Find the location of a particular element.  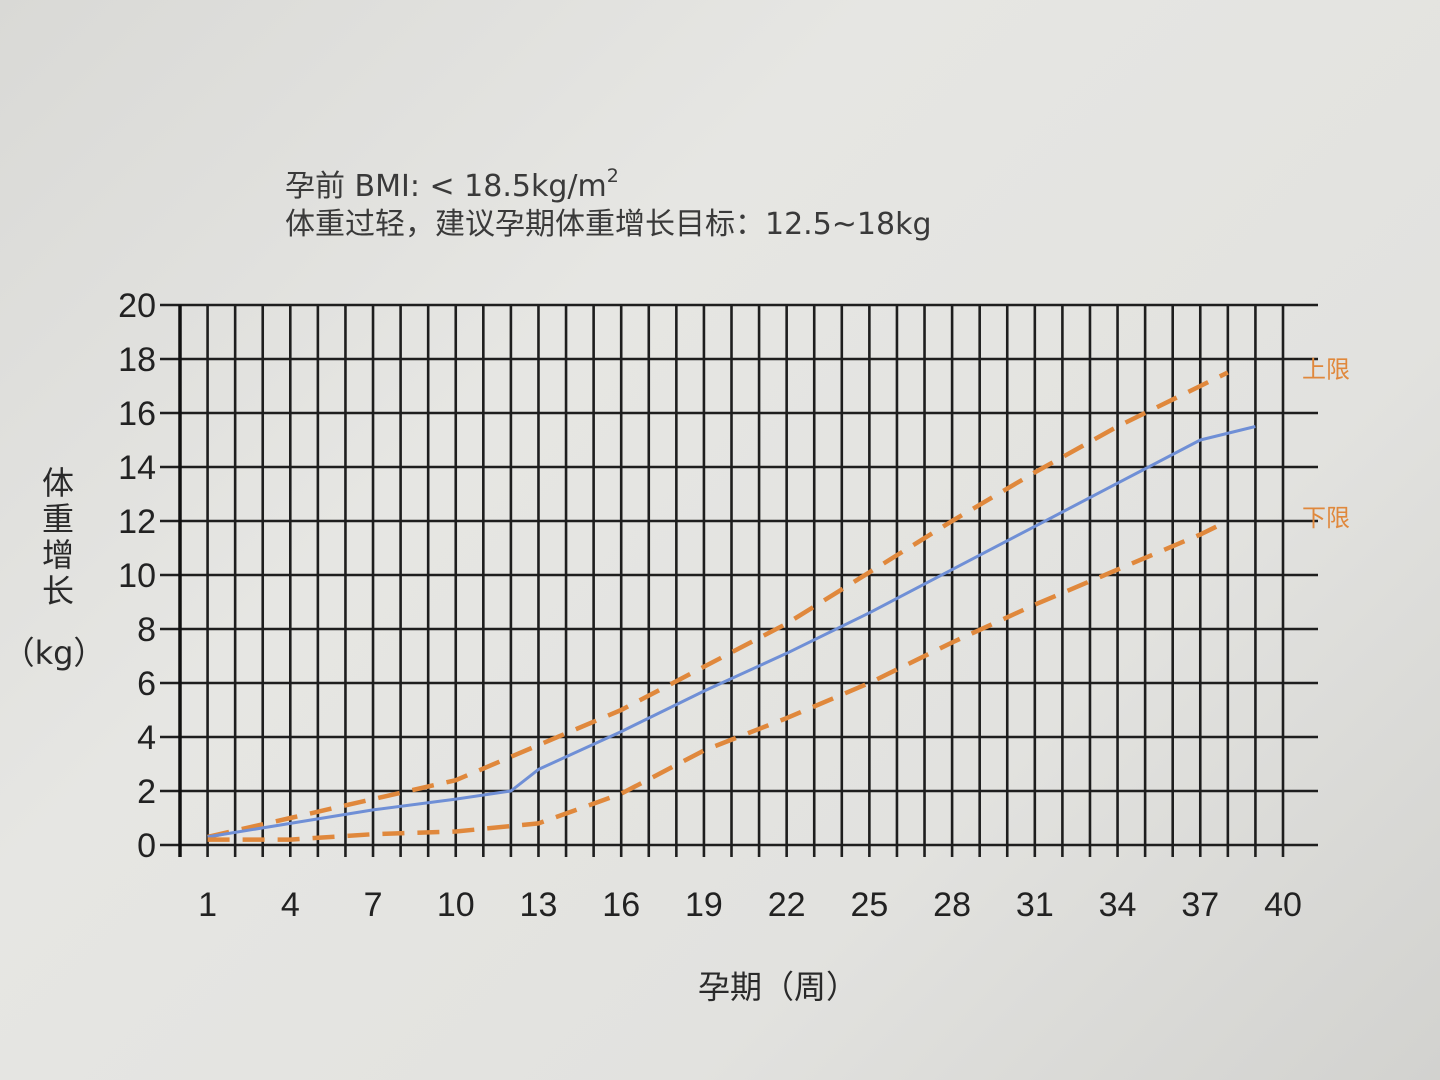

caption-line2: 体重过轻，建议孕期体重增长目标：12.5~18kg is located at coordinates (608, 224).